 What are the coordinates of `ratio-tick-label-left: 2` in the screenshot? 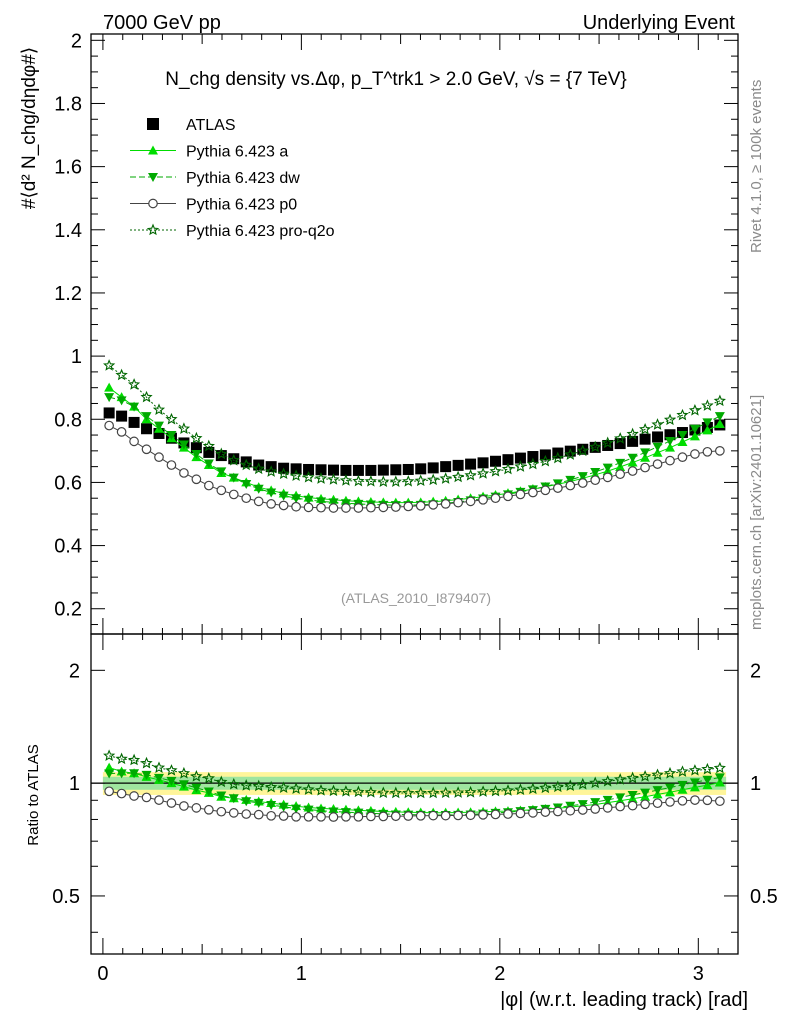 It's located at (74, 671).